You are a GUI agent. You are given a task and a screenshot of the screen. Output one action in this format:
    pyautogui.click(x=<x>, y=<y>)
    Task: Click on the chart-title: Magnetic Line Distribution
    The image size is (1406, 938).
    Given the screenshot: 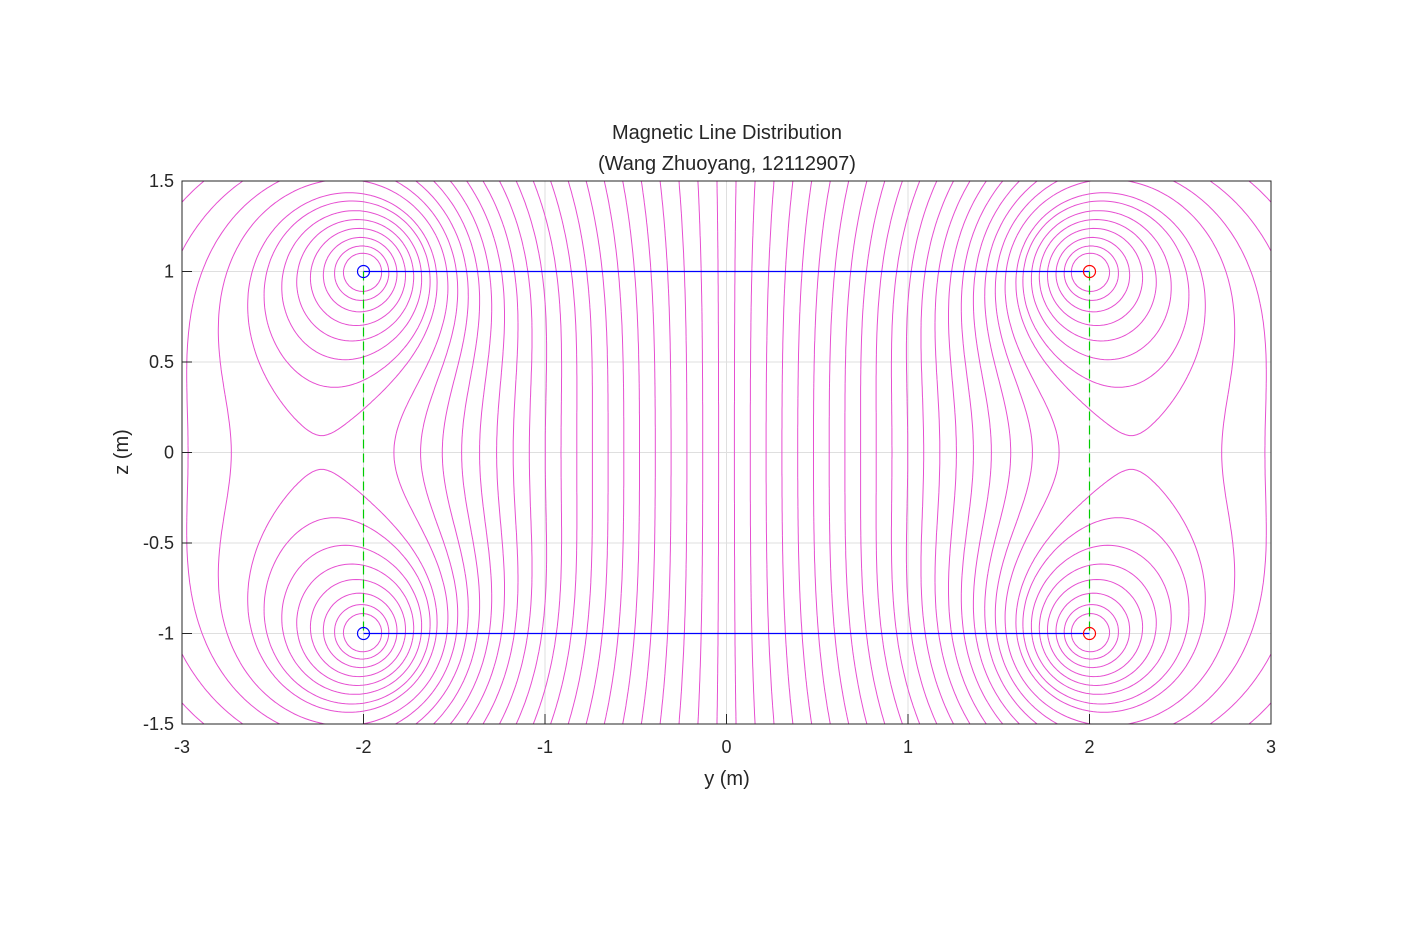 What is the action you would take?
    pyautogui.click(x=727, y=133)
    